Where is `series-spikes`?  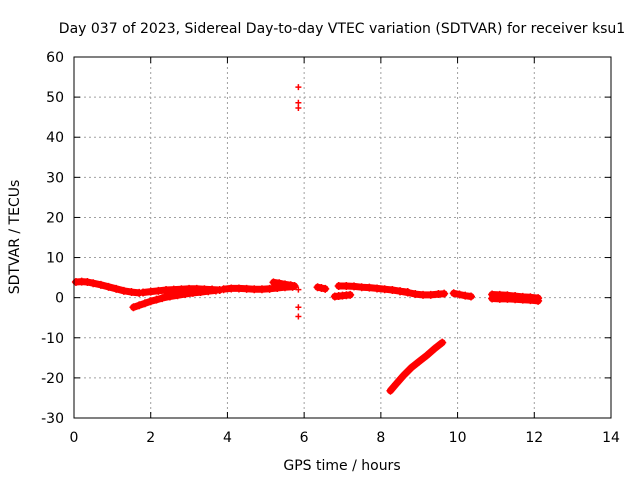
series-spikes is located at coordinates (298, 202).